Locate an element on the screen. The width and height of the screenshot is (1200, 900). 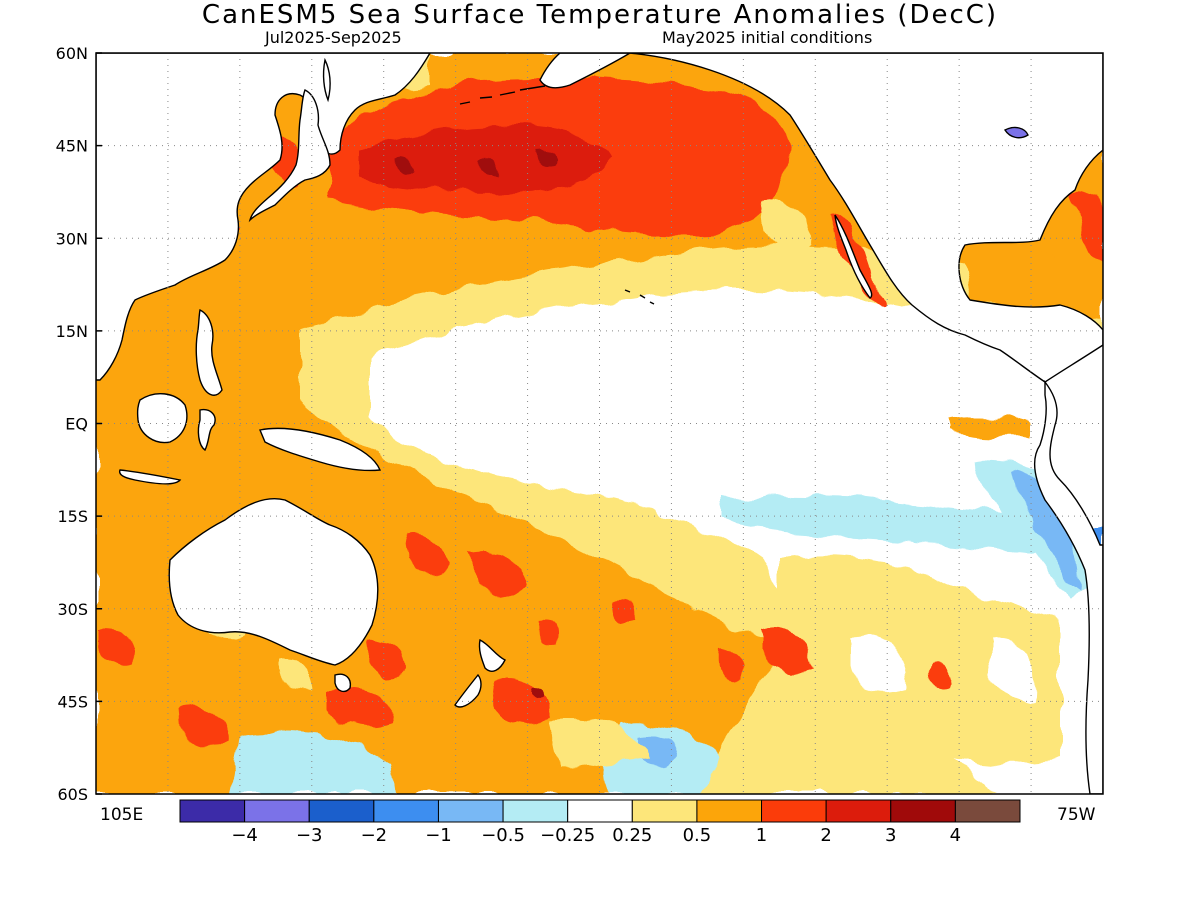
field-dark-red-south is located at coordinates (536, 694).